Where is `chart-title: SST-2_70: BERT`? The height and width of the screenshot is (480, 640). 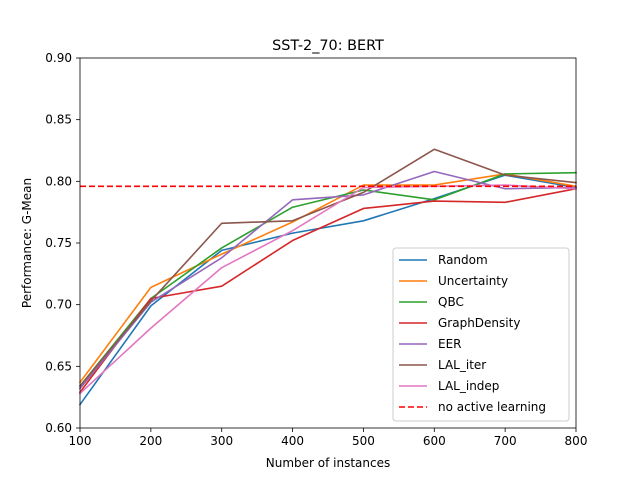 chart-title: SST-2_70: BERT is located at coordinates (328, 46).